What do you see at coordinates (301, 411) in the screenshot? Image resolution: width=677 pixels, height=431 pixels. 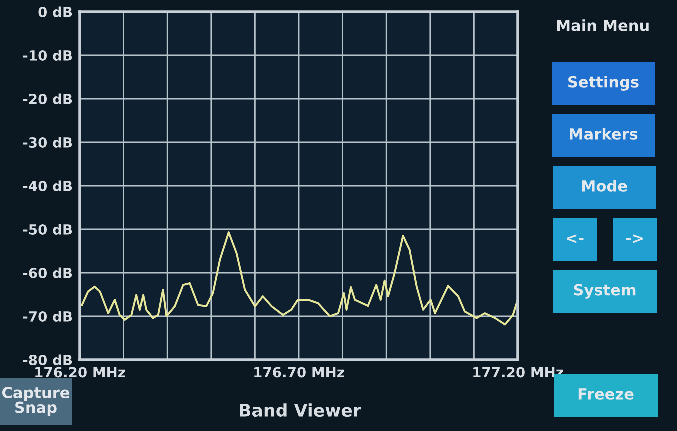 I see `text: Band Viewer` at bounding box center [301, 411].